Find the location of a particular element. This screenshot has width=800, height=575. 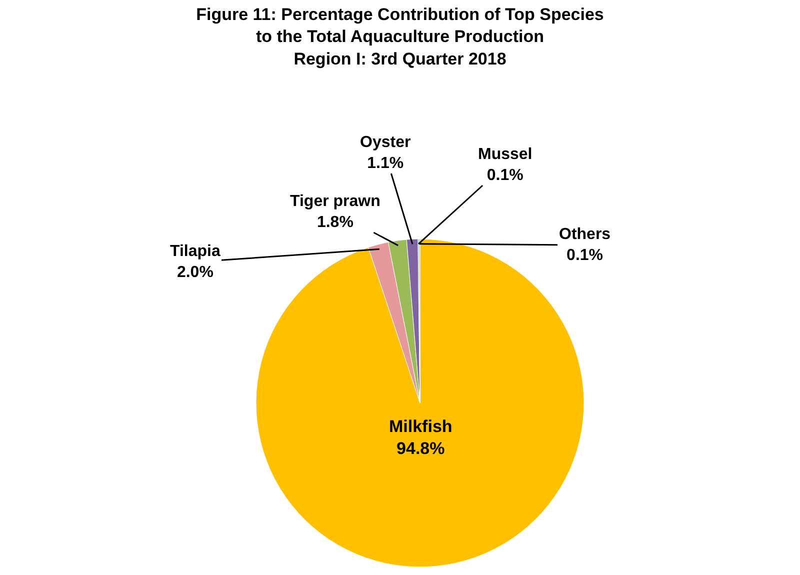

data-label: 1.8% is located at coordinates (335, 222).